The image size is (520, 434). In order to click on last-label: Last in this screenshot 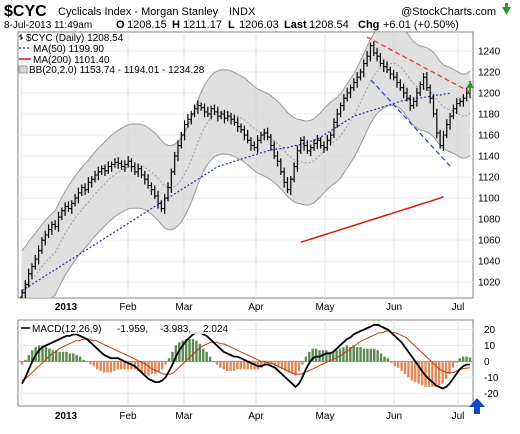, I will do `click(295, 25)`.